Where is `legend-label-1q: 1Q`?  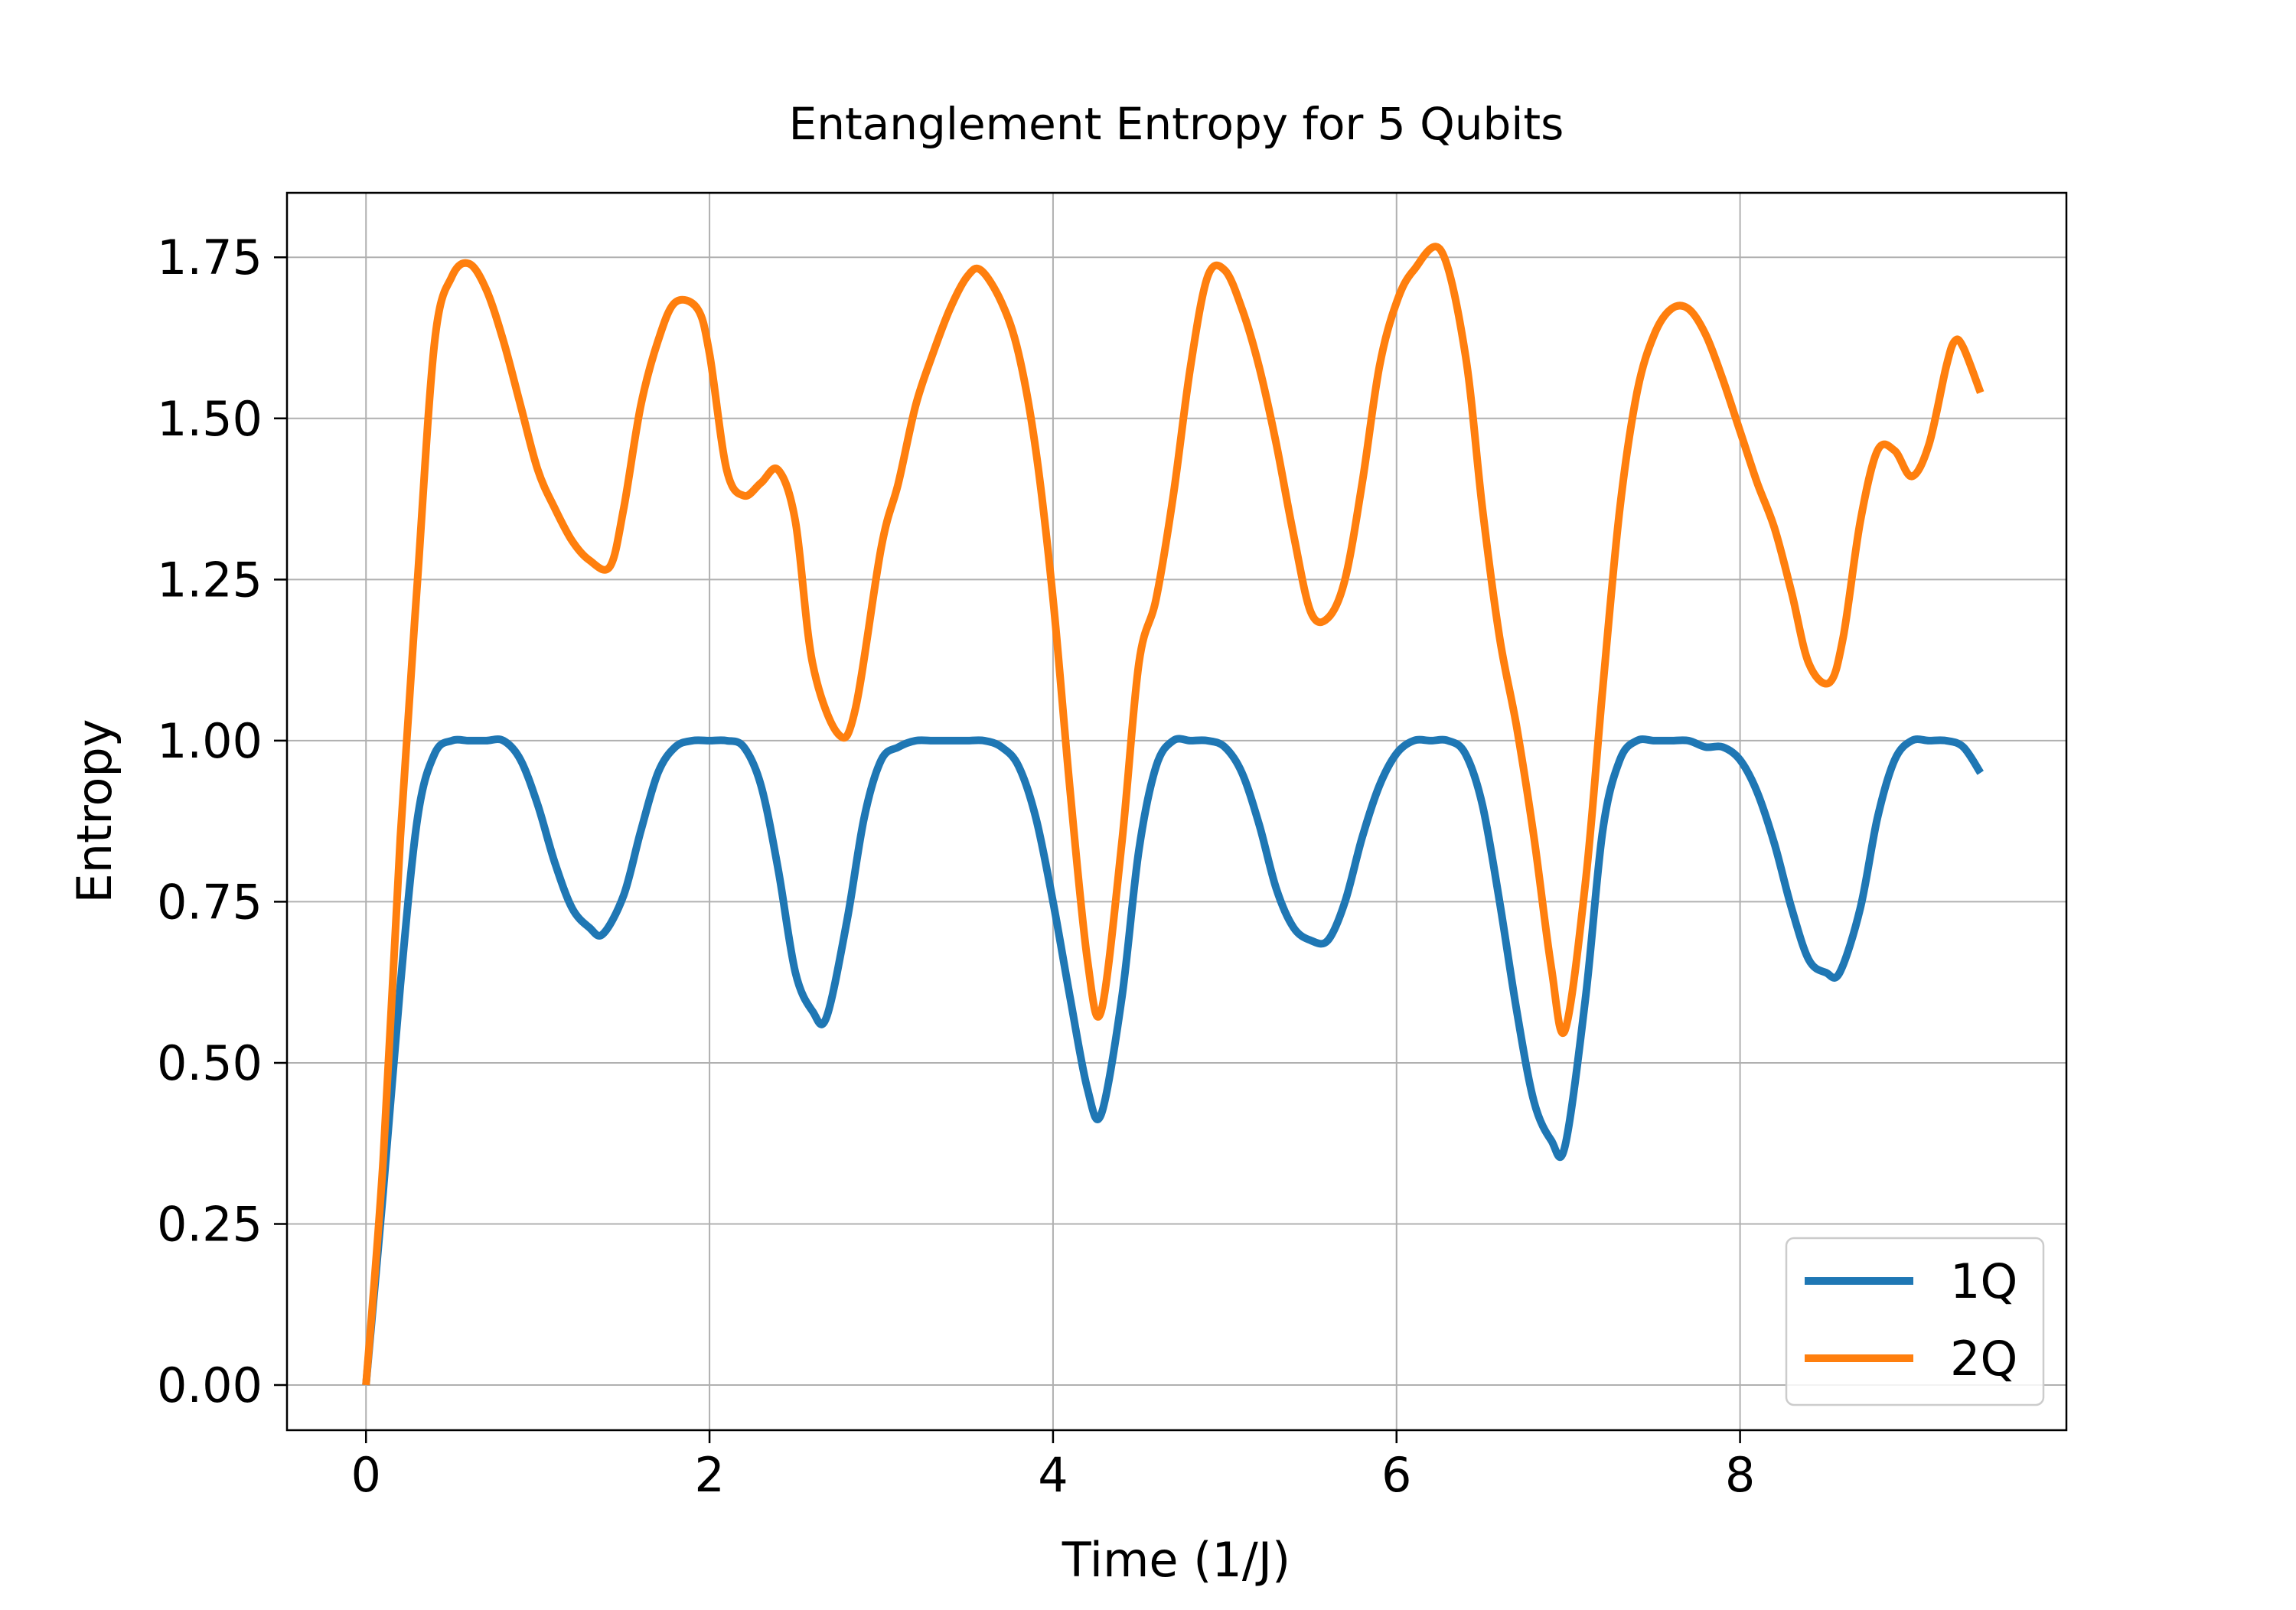 legend-label-1q: 1Q is located at coordinates (1983, 1281).